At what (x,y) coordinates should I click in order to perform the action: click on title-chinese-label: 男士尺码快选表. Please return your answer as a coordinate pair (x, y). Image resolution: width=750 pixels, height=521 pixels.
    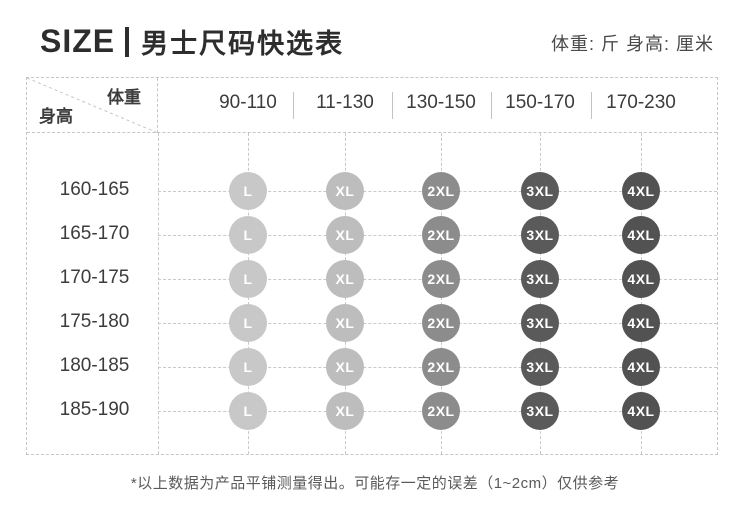
    Looking at the image, I should click on (243, 44).